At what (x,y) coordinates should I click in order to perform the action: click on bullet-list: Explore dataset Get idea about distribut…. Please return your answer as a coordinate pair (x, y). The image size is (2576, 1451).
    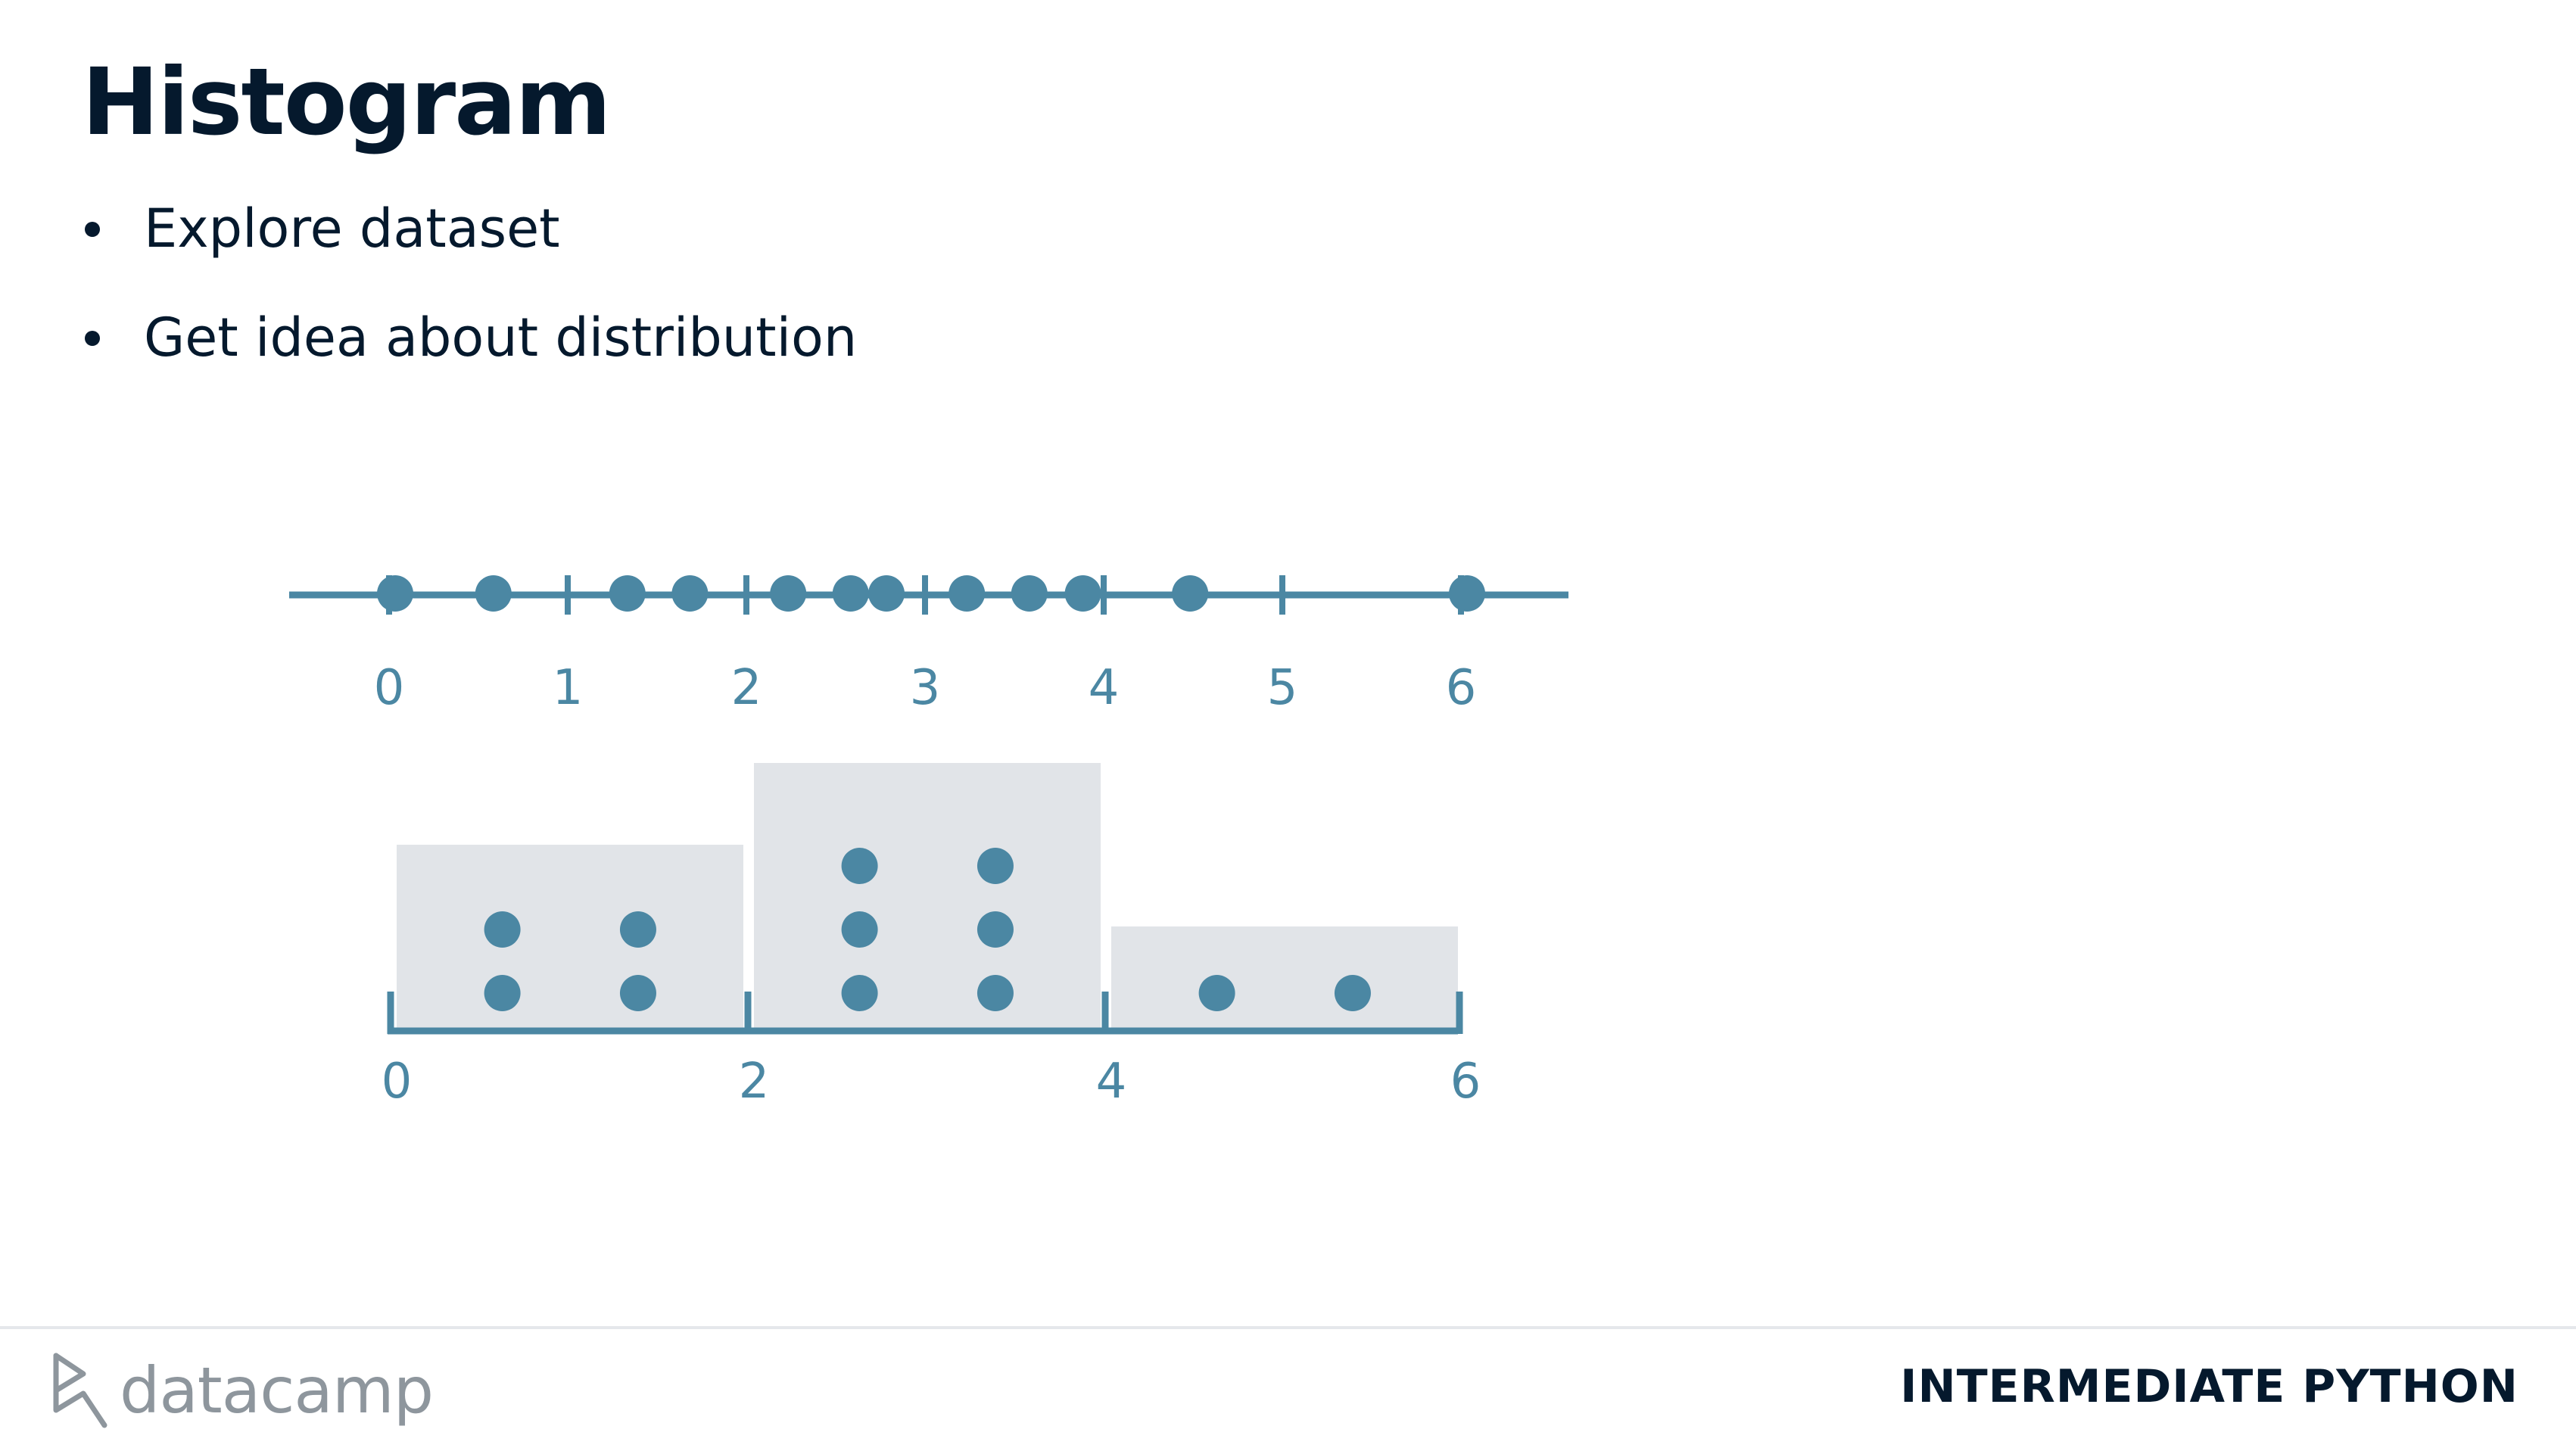
    Looking at the image, I should click on (469, 302).